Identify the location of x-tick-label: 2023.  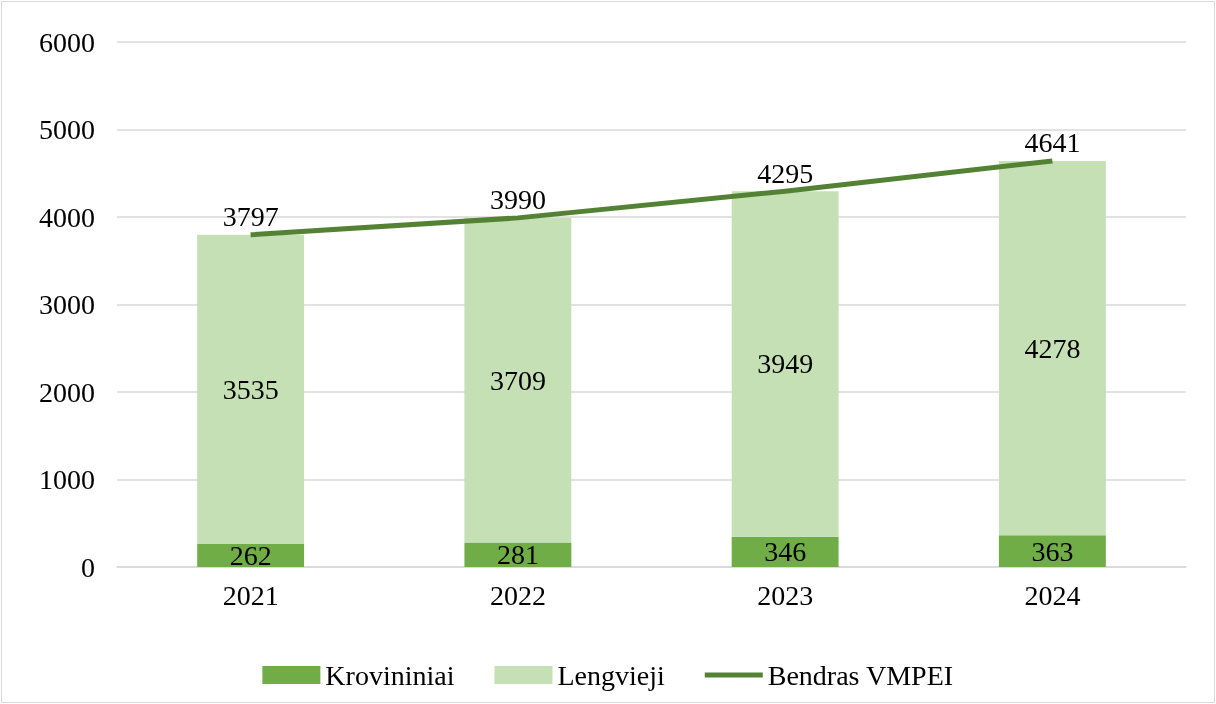
(785, 595).